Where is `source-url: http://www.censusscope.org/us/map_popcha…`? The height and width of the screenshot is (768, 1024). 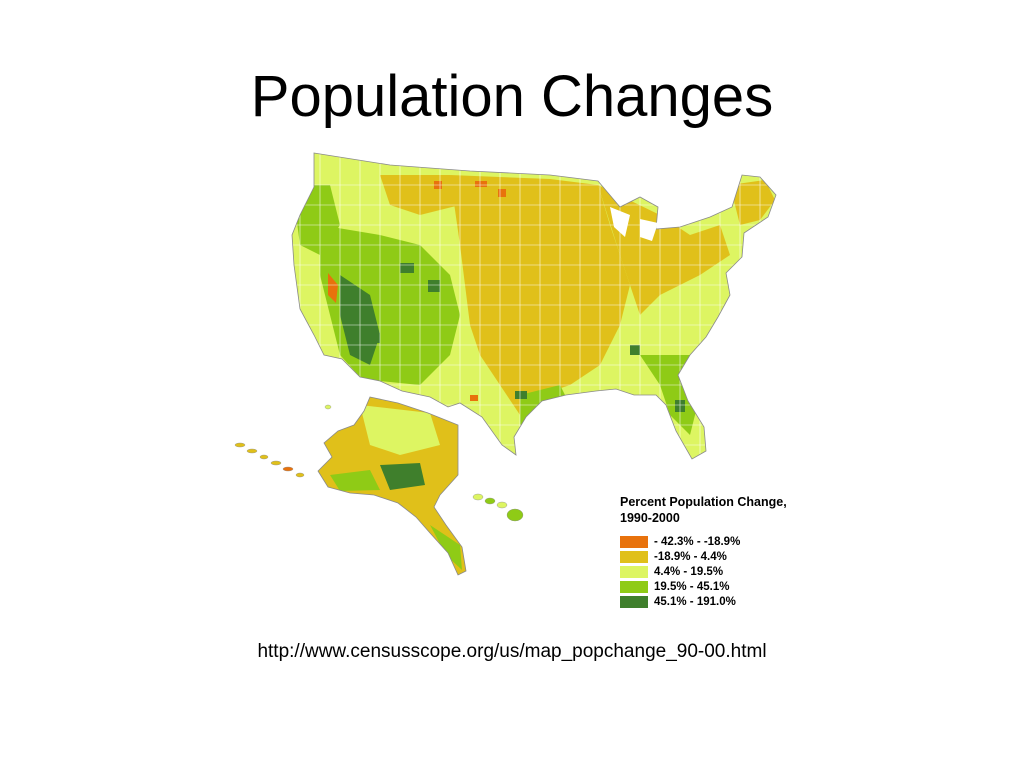
source-url: http://www.censusscope.org/us/map_popcha… is located at coordinates (512, 651).